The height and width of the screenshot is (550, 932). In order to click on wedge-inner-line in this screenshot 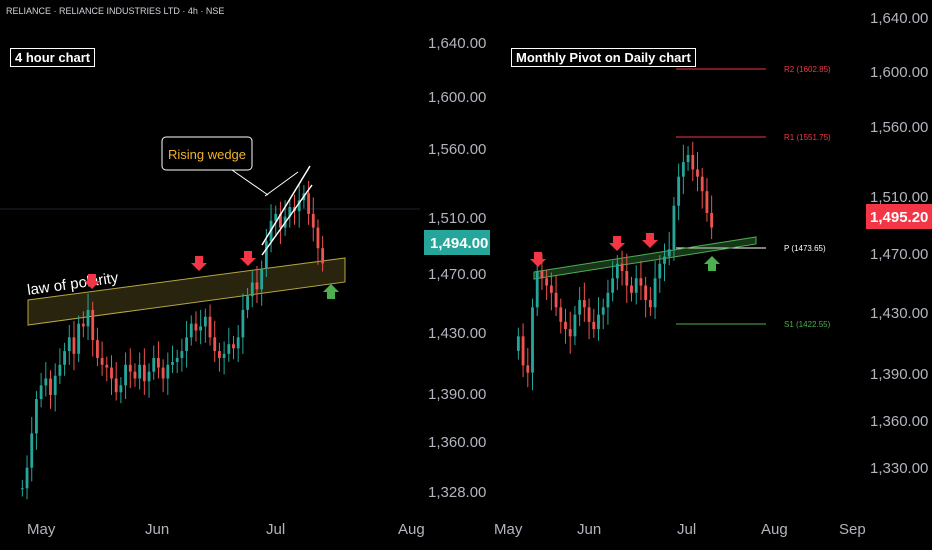, I will do `click(281, 184)`.